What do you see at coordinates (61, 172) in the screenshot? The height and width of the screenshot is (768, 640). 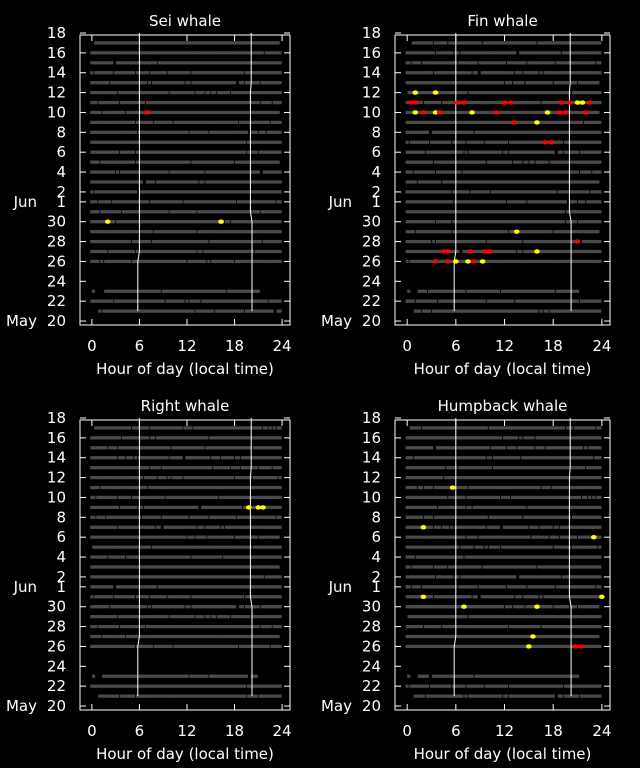 I see `y-tick-label: 4` at bounding box center [61, 172].